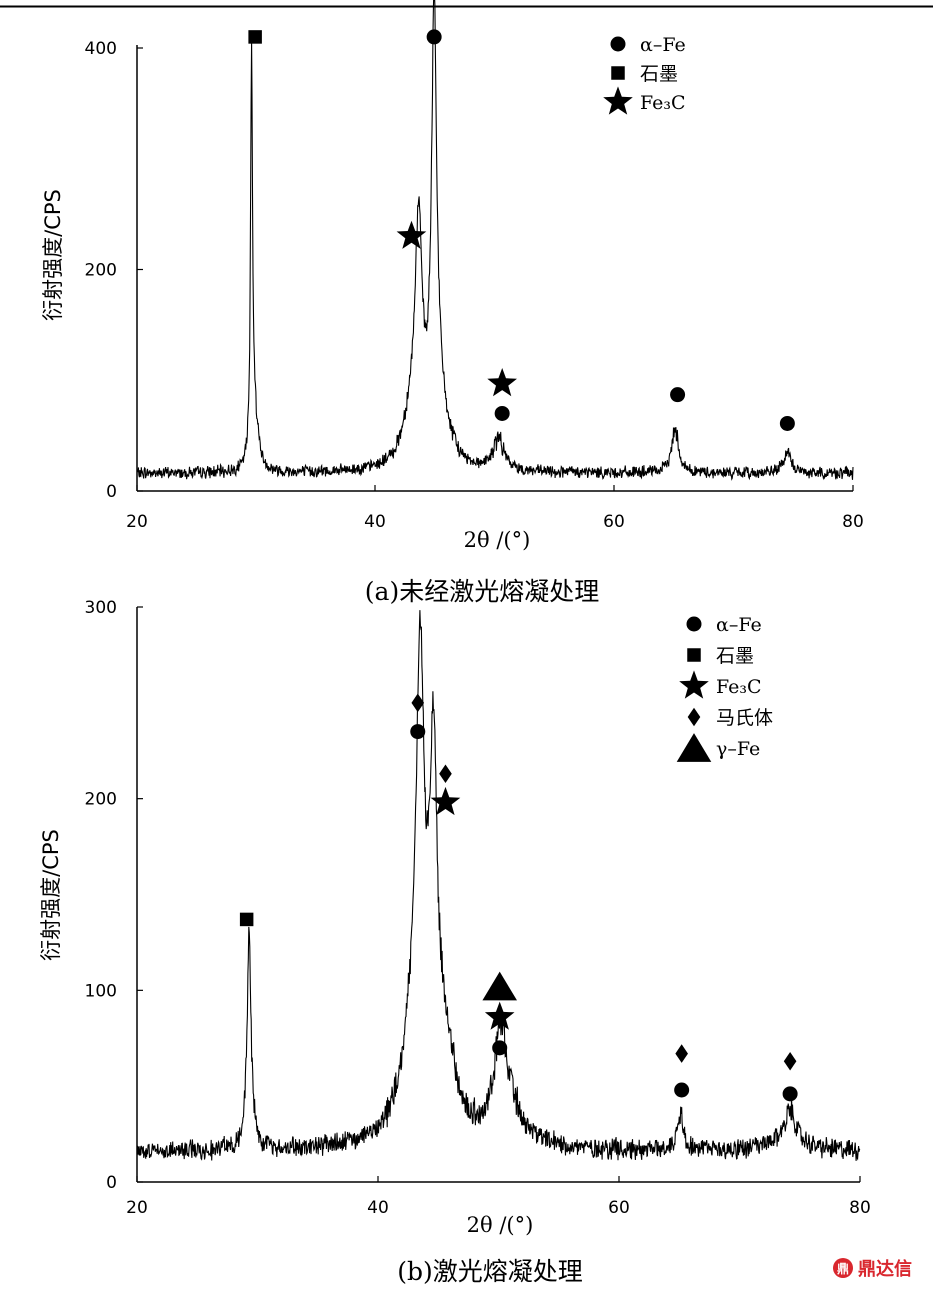 This screenshot has width=933, height=1290. Describe the element at coordinates (53, 255) in the screenshot. I see `y-axis-label-a: 衍射强度/CPS` at that location.